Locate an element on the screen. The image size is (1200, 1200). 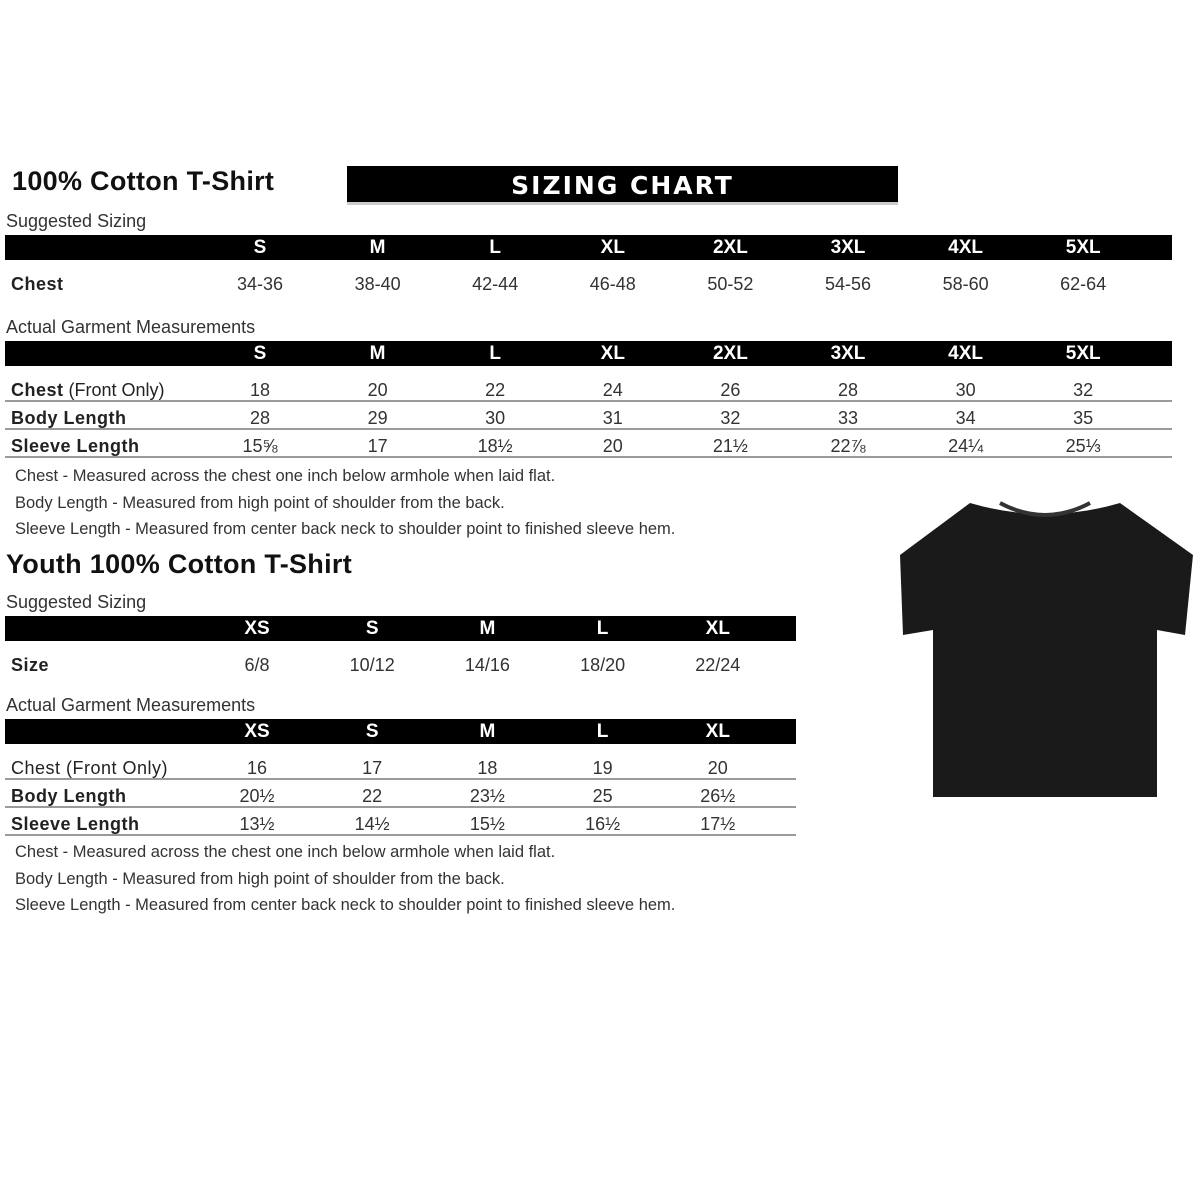
table-row: Size 6/8 10/12 14/16 18/20 22/24 is located at coordinates (398, 667).